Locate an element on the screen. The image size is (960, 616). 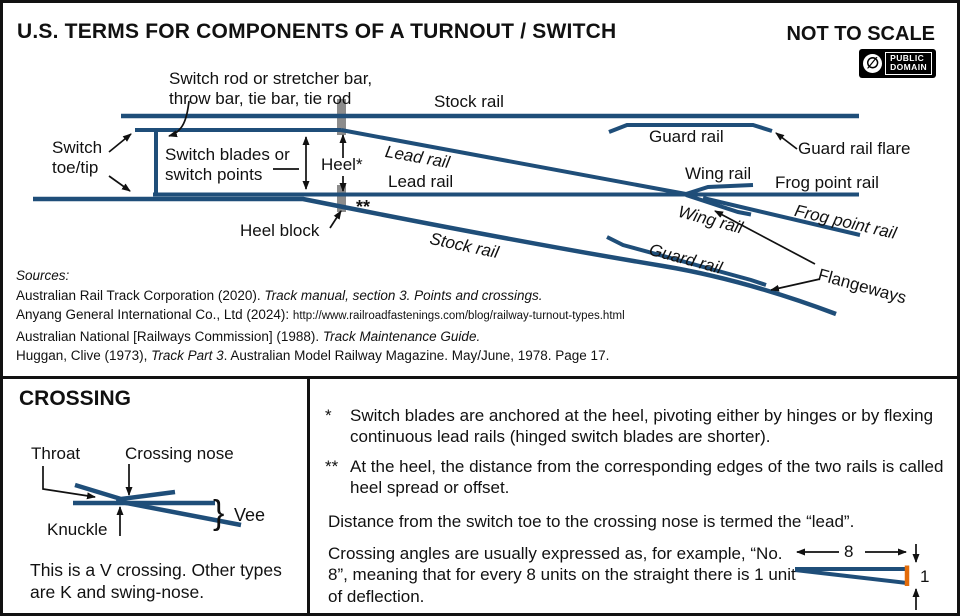
label-switch-toe: Switch toe/tip is located at coordinates (77, 158).